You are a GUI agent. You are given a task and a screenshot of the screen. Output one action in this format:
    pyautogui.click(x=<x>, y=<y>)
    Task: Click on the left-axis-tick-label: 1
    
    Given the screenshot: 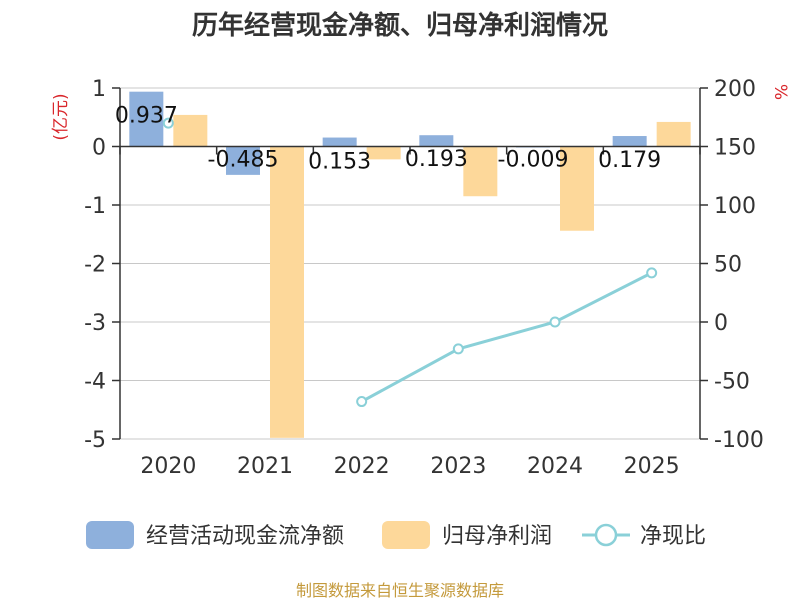 What is the action you would take?
    pyautogui.click(x=99, y=89)
    